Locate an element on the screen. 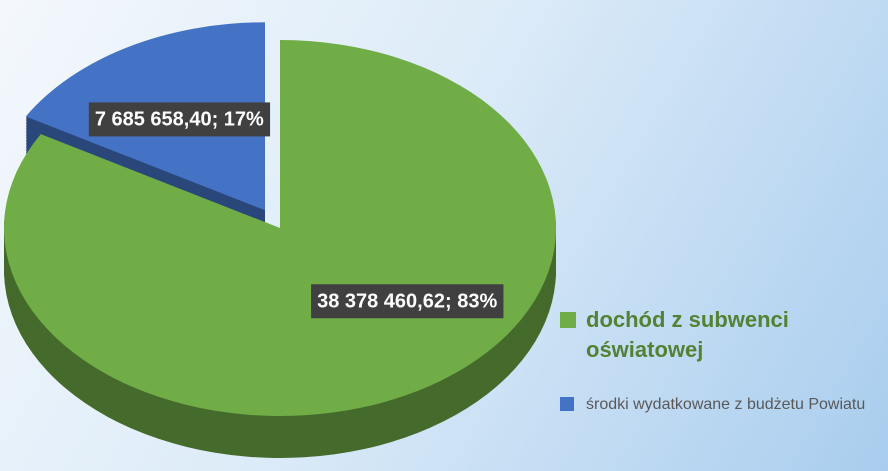  legend-label: dochód z subwenci oświatowej is located at coordinates (687, 334).